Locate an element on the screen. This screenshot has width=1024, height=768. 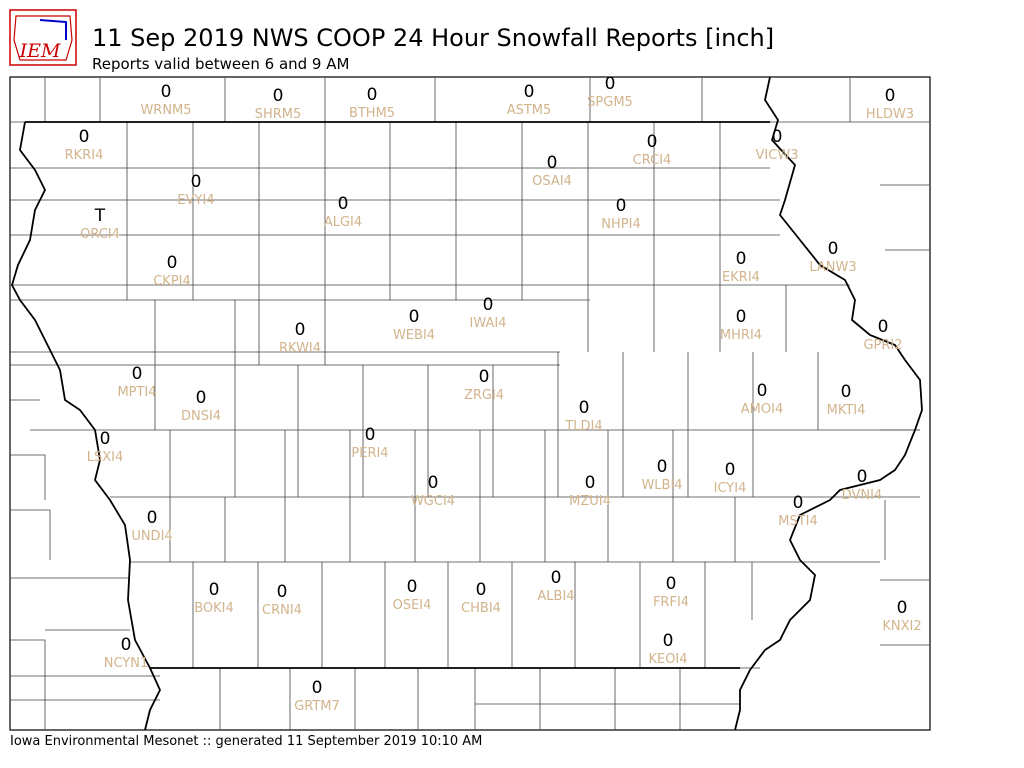
station-id: WEBI4 is located at coordinates (414, 335).